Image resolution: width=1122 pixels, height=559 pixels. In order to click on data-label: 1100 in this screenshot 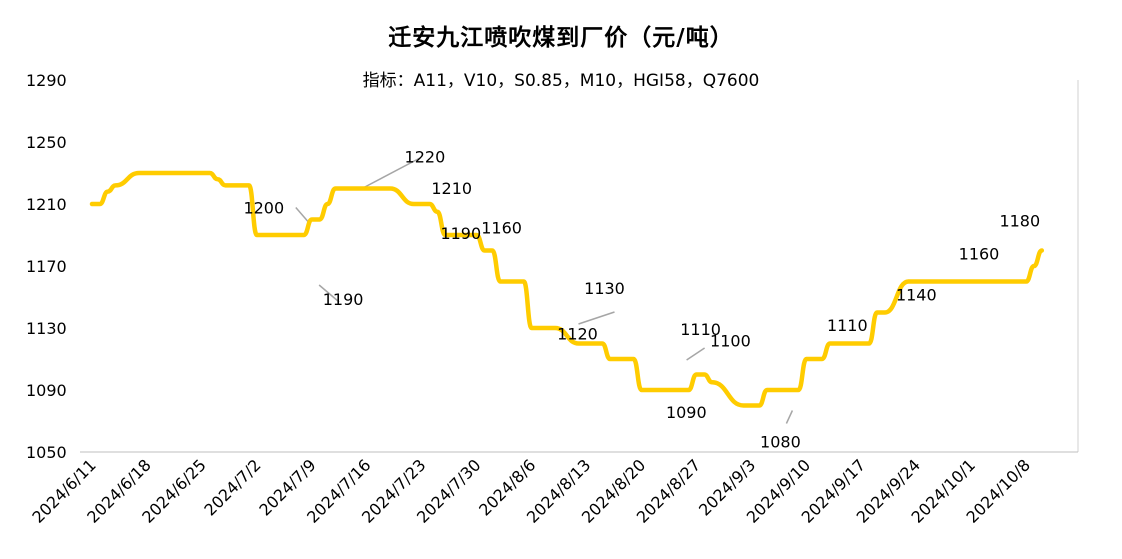, I will do `click(730, 341)`.